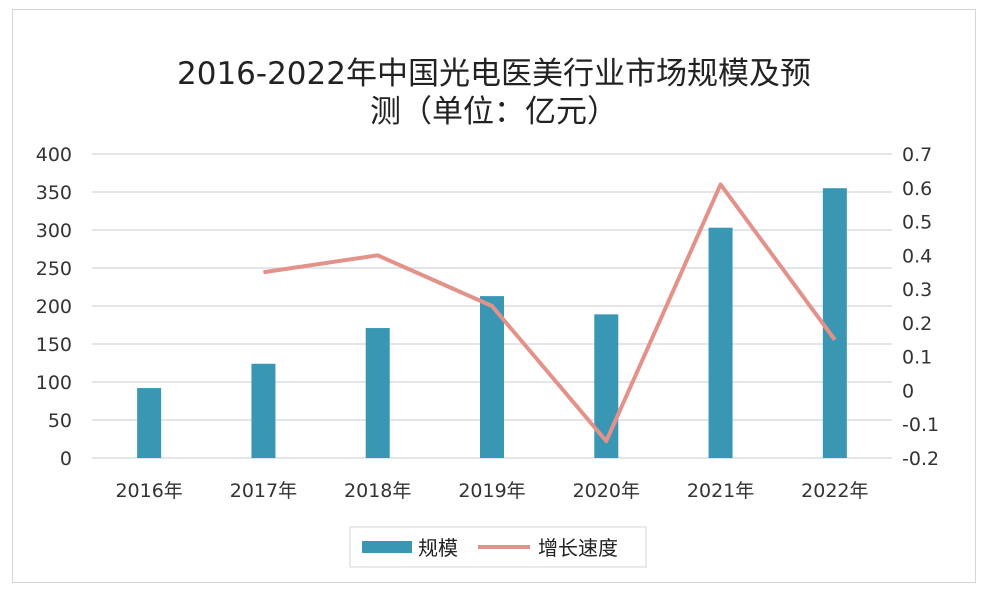  Describe the element at coordinates (578, 548) in the screenshot. I see `legend-label-line: 增长速度` at that location.